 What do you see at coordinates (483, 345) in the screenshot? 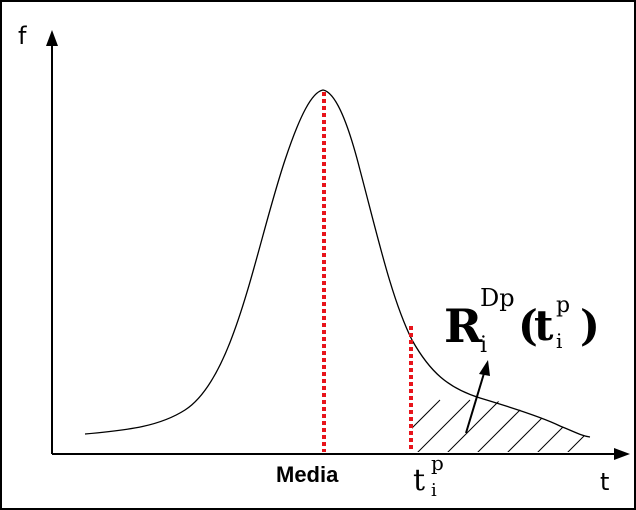
I see `area-label-subscript: i` at bounding box center [483, 345].